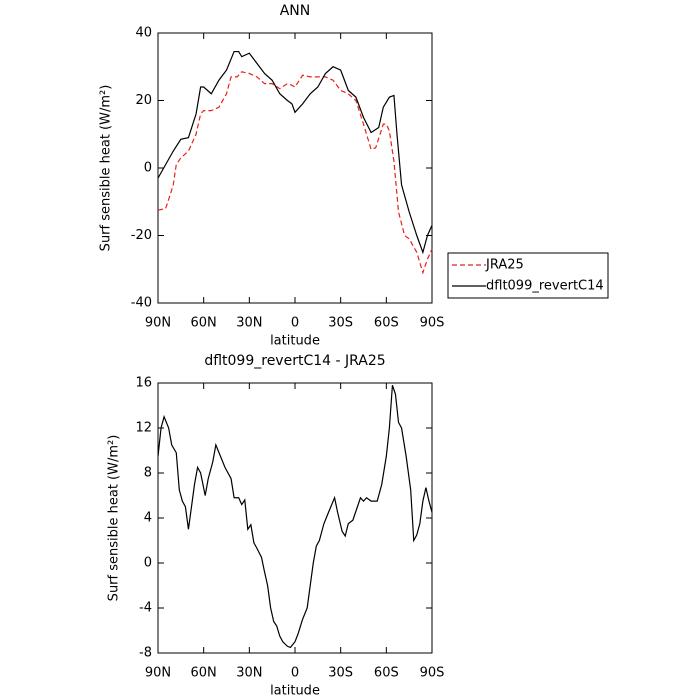 This screenshot has width=700, height=700. What do you see at coordinates (545, 286) in the screenshot?
I see `legend-label: dflt099_revertC14` at bounding box center [545, 286].